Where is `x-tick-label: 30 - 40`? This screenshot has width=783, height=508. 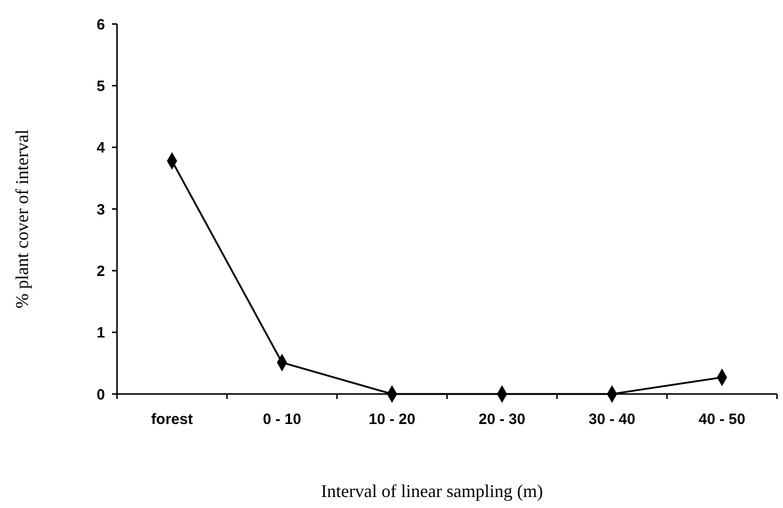
x-tick-label: 30 - 40 is located at coordinates (612, 419).